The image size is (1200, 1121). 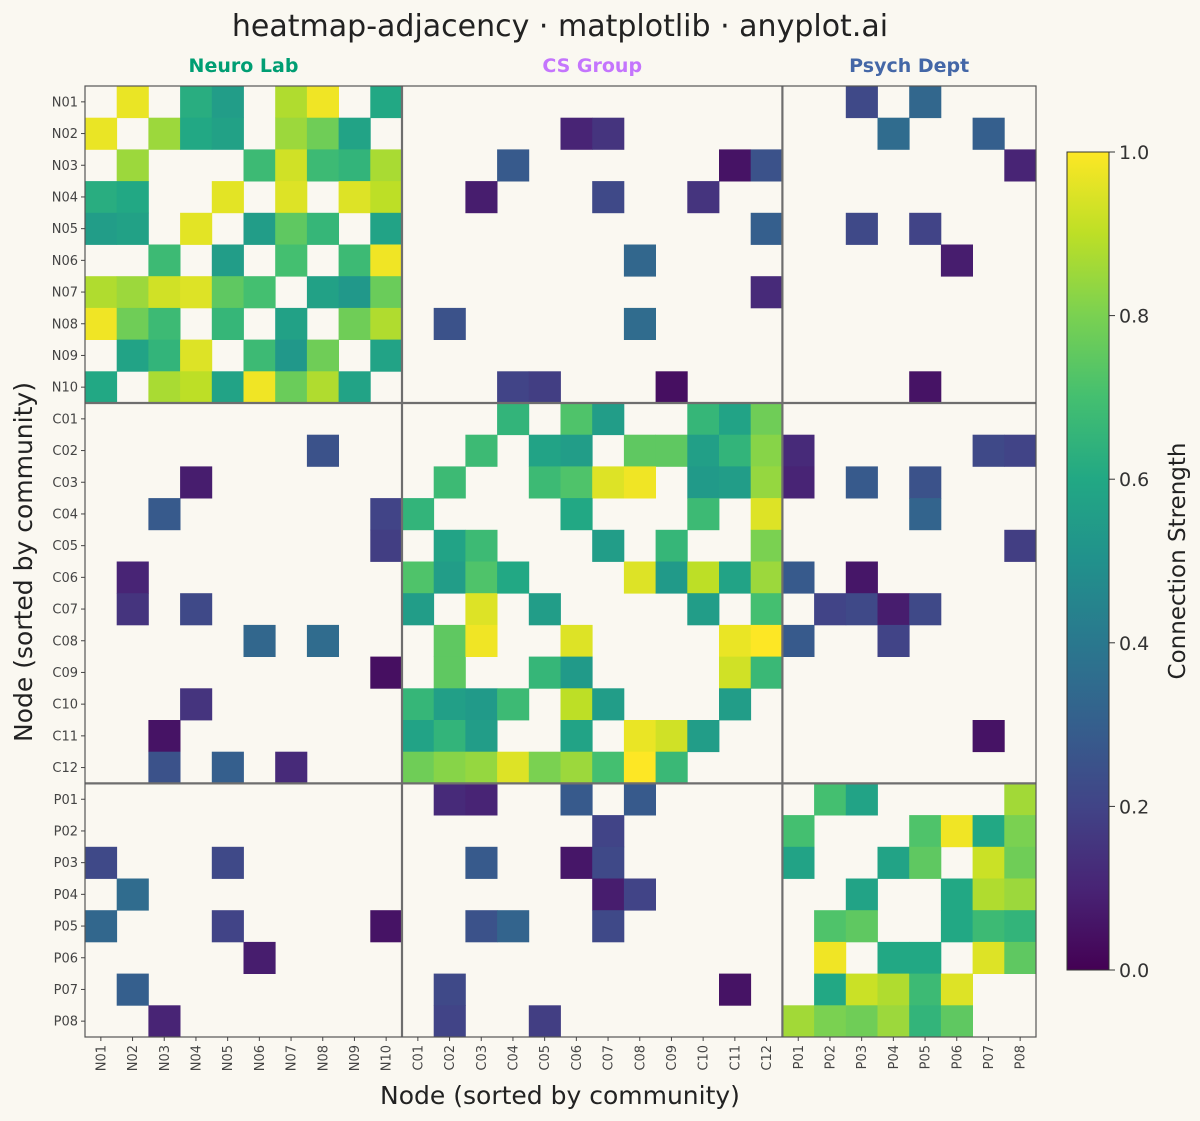 What do you see at coordinates (1134, 971) in the screenshot?
I see `colorbar-tick-label: 0.0` at bounding box center [1134, 971].